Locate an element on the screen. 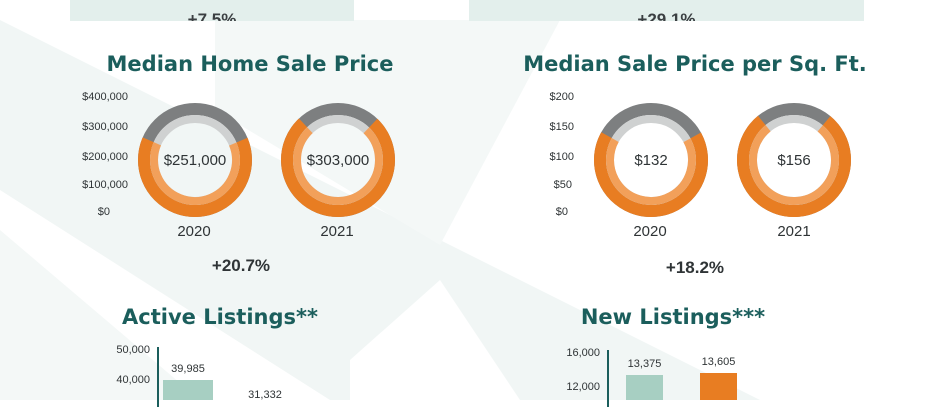 The height and width of the screenshot is (407, 940). donut-value-label: $156 is located at coordinates (794, 160).